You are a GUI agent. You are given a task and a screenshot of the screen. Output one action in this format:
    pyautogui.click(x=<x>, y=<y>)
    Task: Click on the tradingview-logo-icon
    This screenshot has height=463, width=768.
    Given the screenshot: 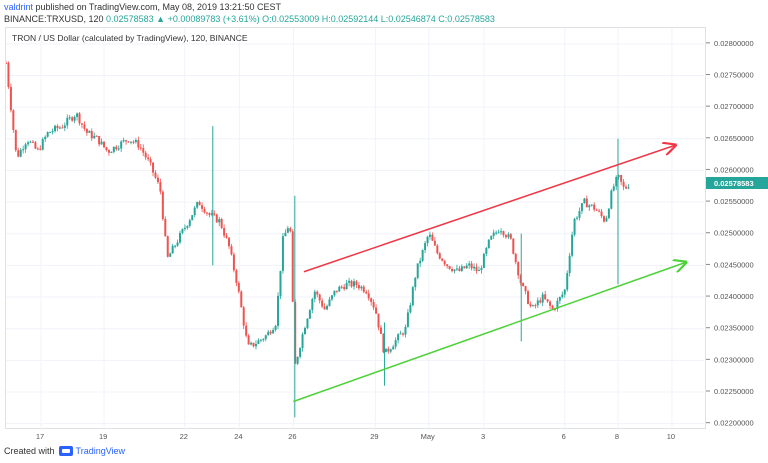 What is the action you would take?
    pyautogui.click(x=65, y=451)
    